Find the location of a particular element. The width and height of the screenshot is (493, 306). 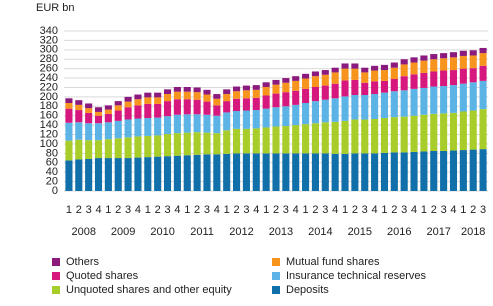

year-label: 2017 is located at coordinates (438, 232).